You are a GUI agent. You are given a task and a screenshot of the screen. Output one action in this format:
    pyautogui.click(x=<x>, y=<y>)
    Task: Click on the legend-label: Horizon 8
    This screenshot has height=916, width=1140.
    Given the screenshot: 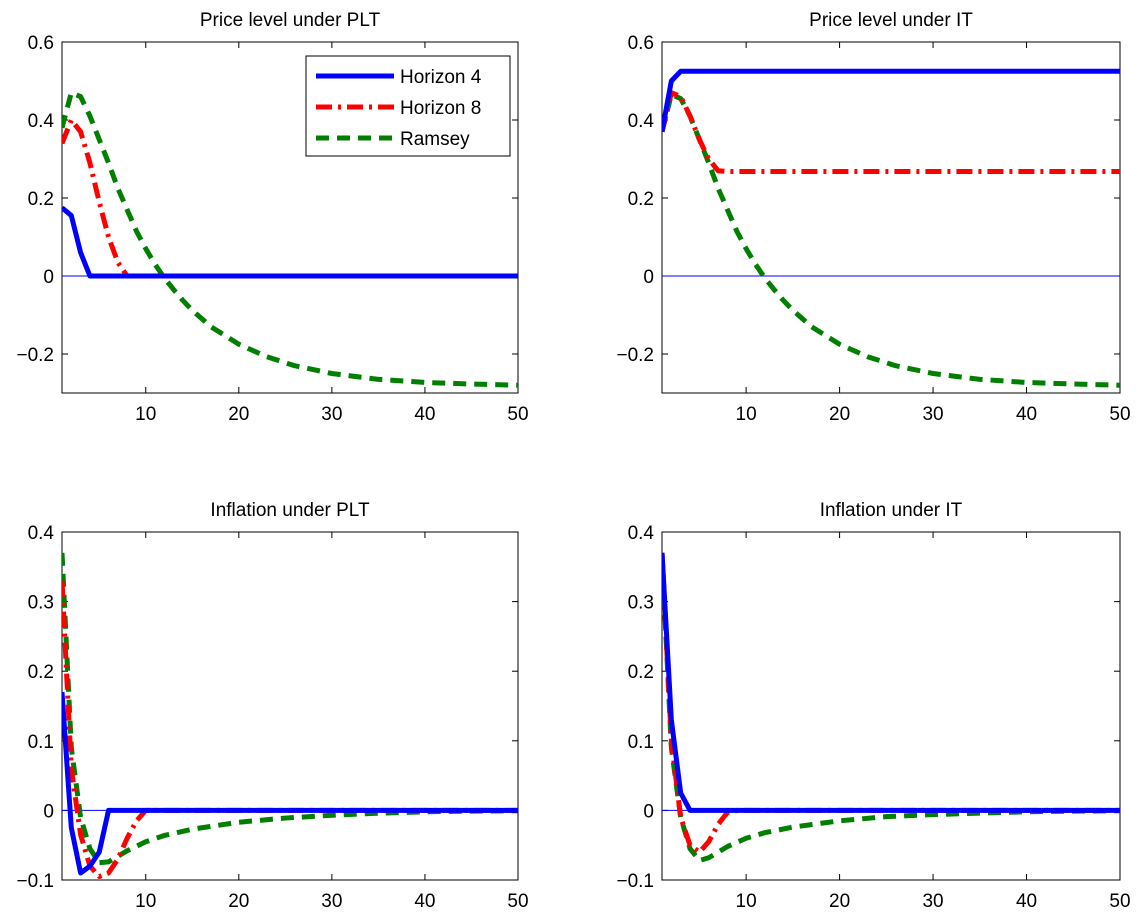 What is the action you would take?
    pyautogui.click(x=440, y=108)
    